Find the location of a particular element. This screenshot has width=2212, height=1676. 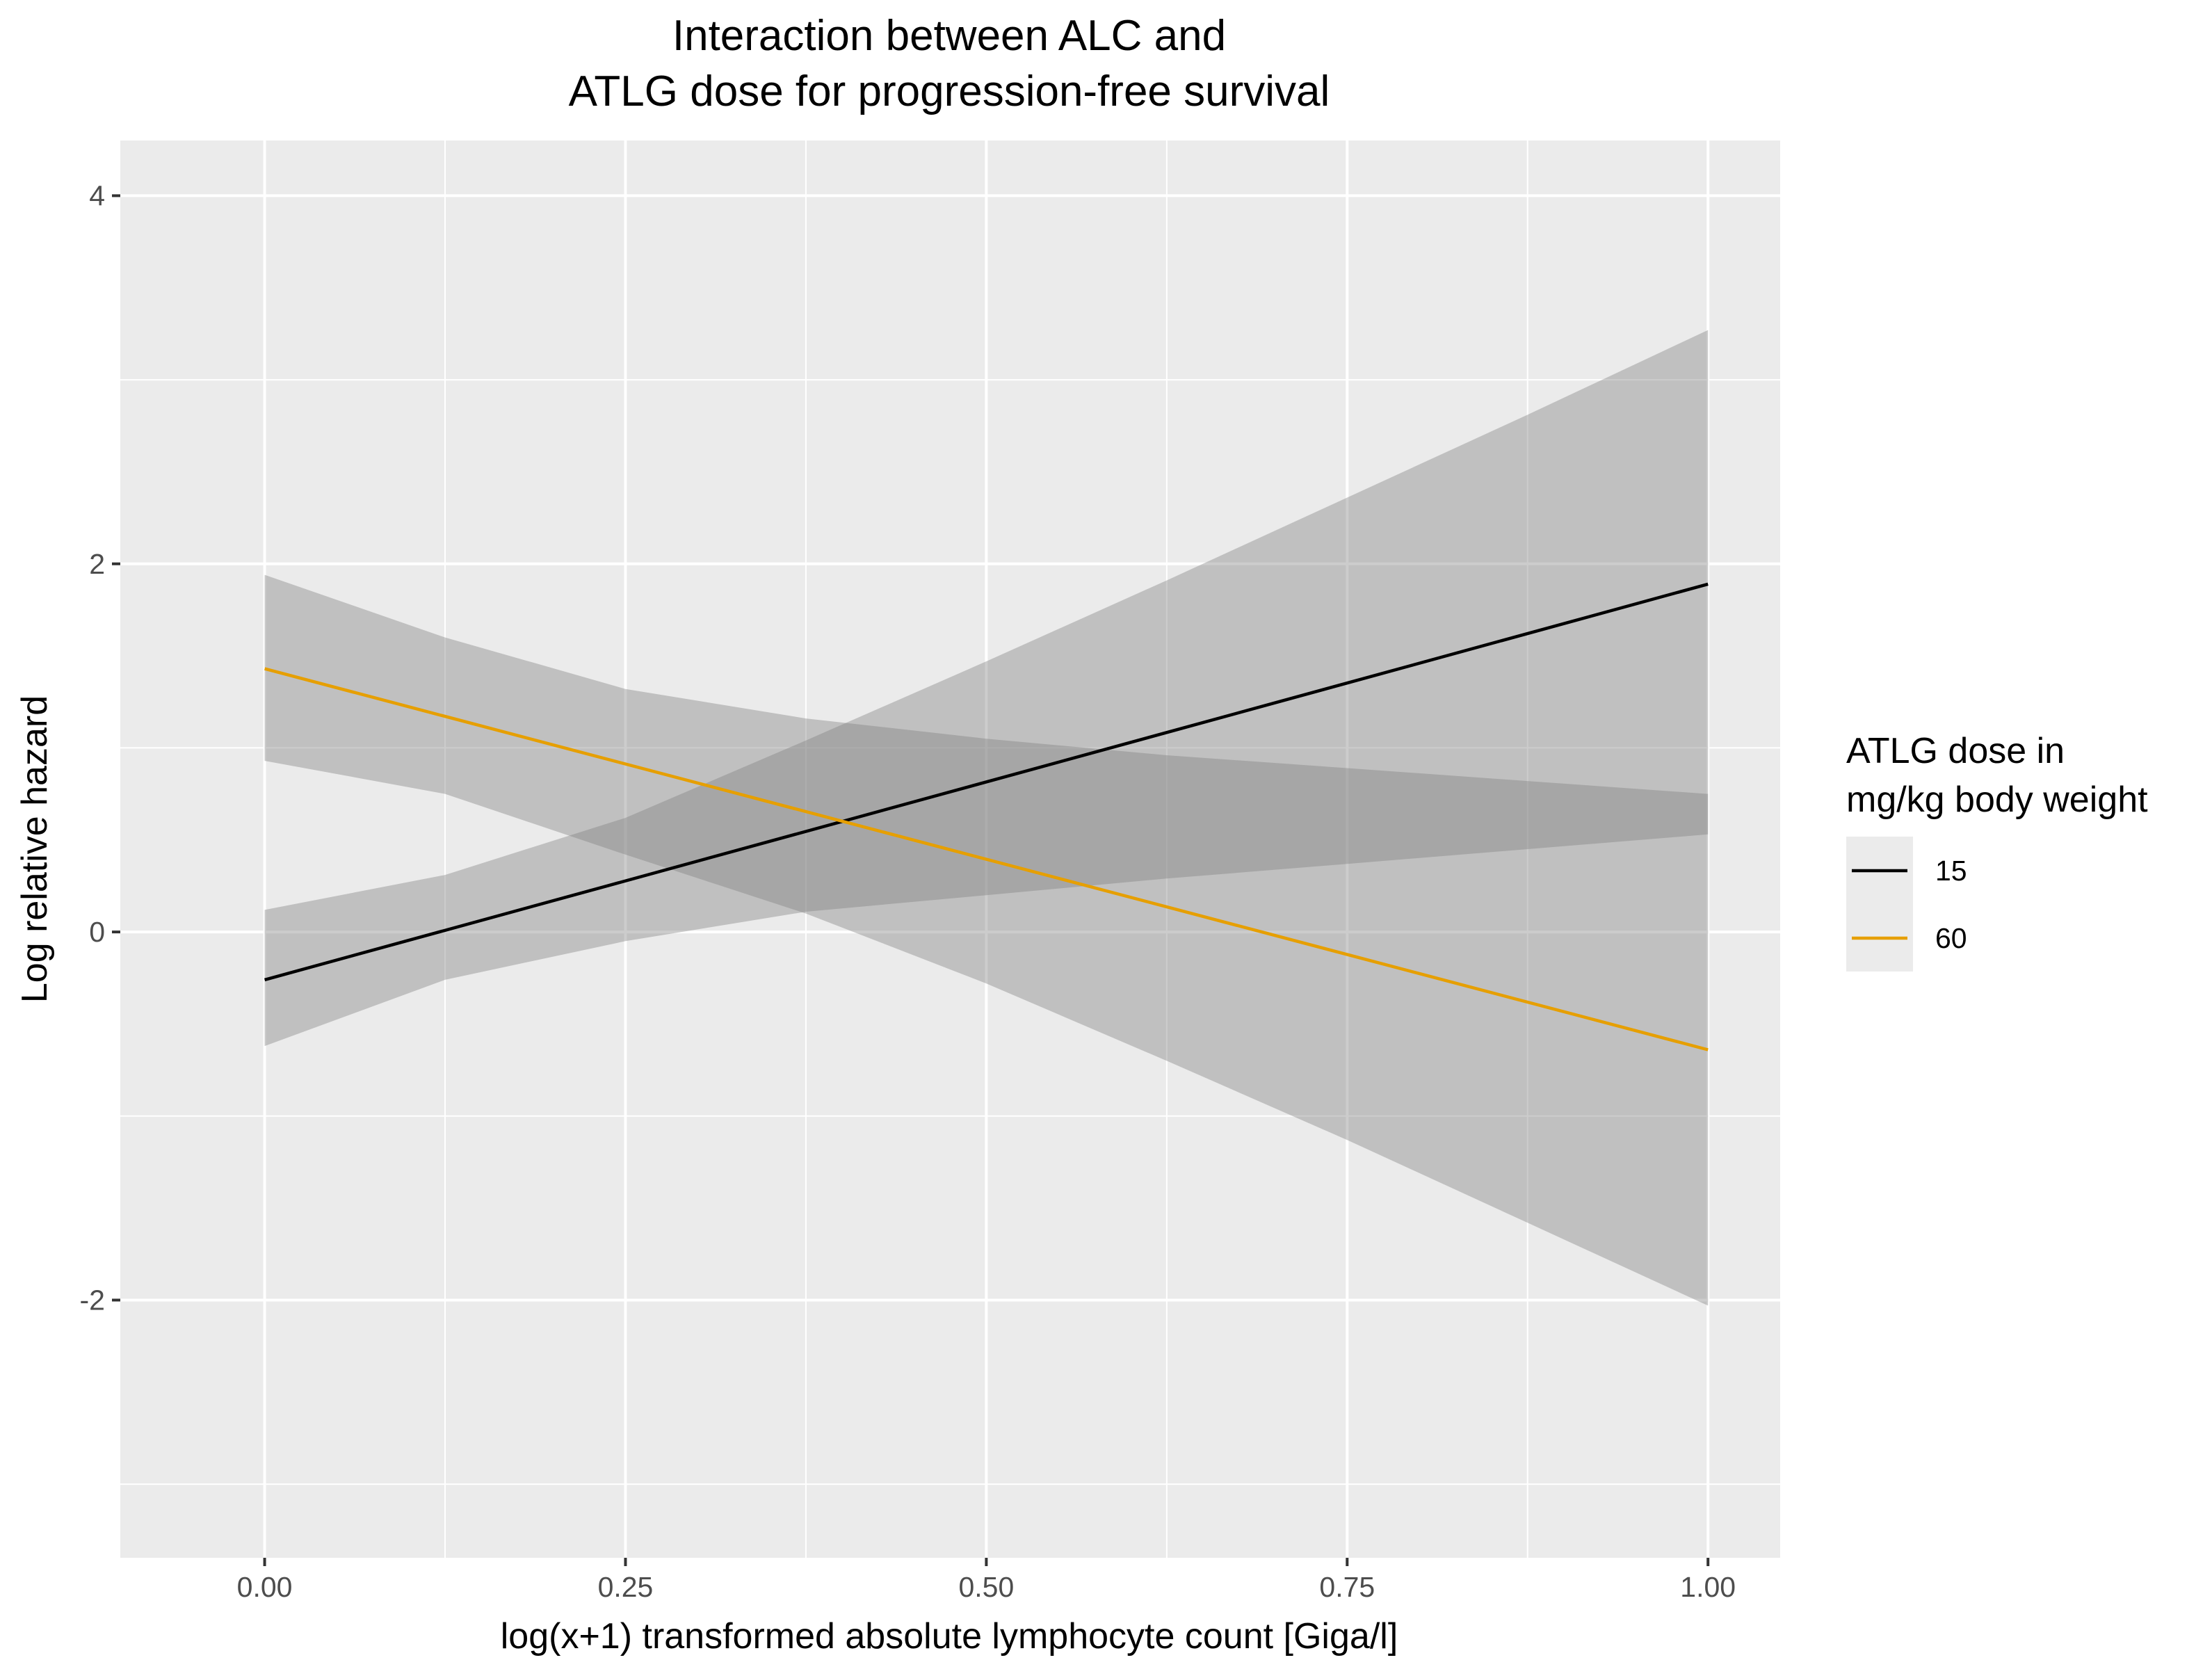

x-tick-label-0: 0.00 is located at coordinates (265, 1587).